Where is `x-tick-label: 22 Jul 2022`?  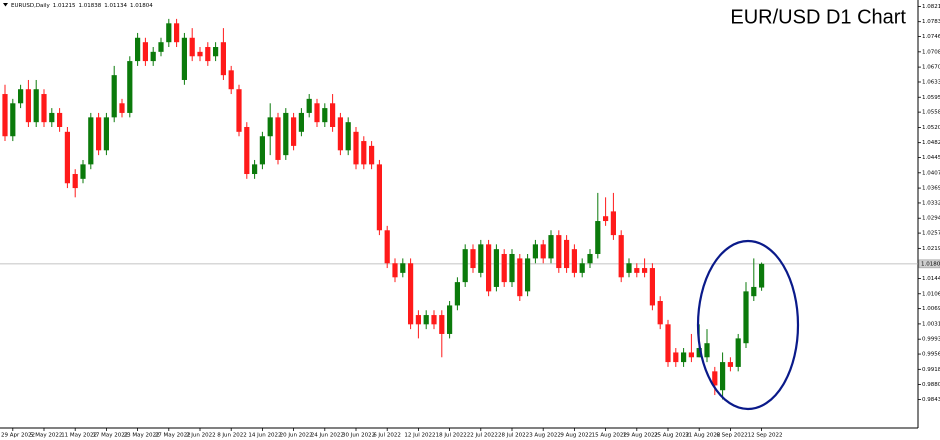 x-tick-label: 22 Jul 2022 is located at coordinates (482, 436).